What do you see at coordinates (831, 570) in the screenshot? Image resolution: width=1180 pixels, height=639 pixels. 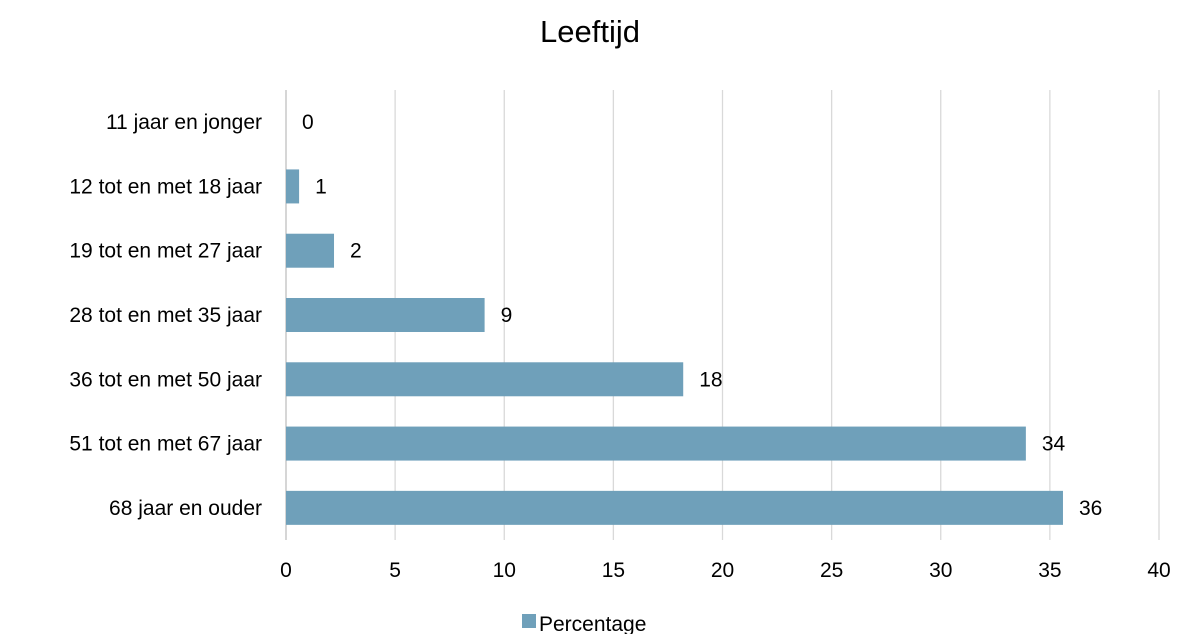 I see `x-tick-label: 25` at bounding box center [831, 570].